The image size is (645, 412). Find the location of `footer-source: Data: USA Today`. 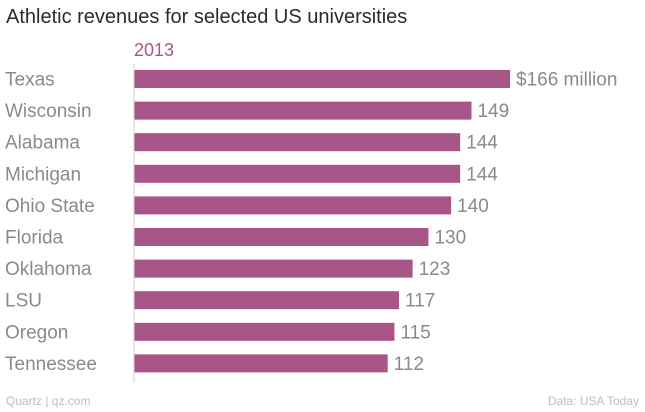

footer-source: Data: USA Today is located at coordinates (593, 401).